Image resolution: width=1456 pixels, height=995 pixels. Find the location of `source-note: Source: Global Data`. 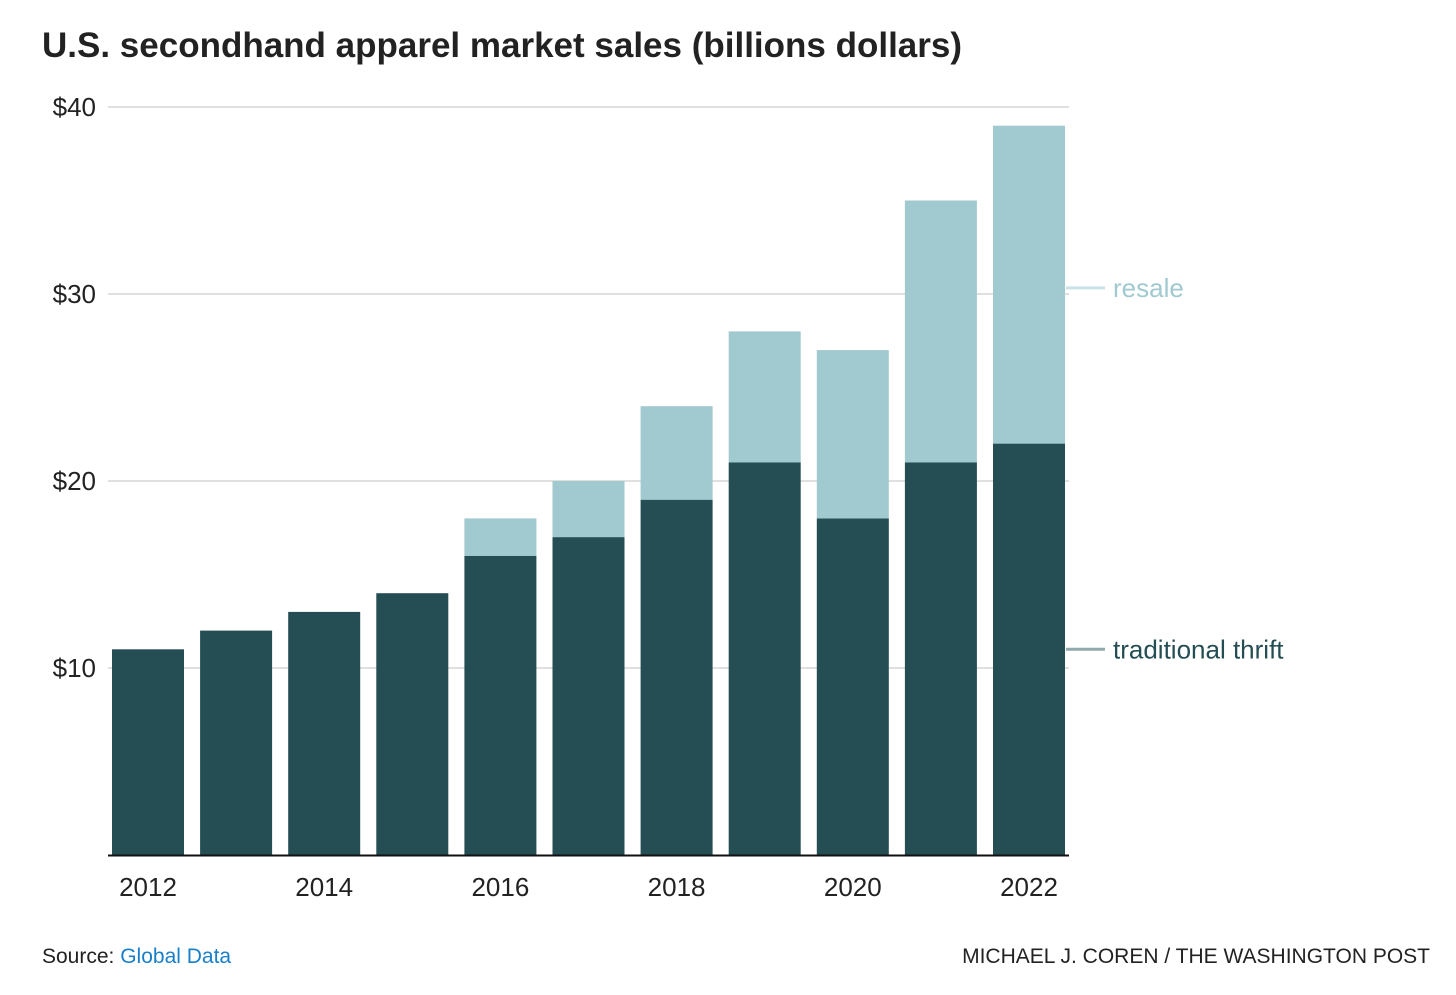

source-note: Source: Global Data is located at coordinates (136, 956).